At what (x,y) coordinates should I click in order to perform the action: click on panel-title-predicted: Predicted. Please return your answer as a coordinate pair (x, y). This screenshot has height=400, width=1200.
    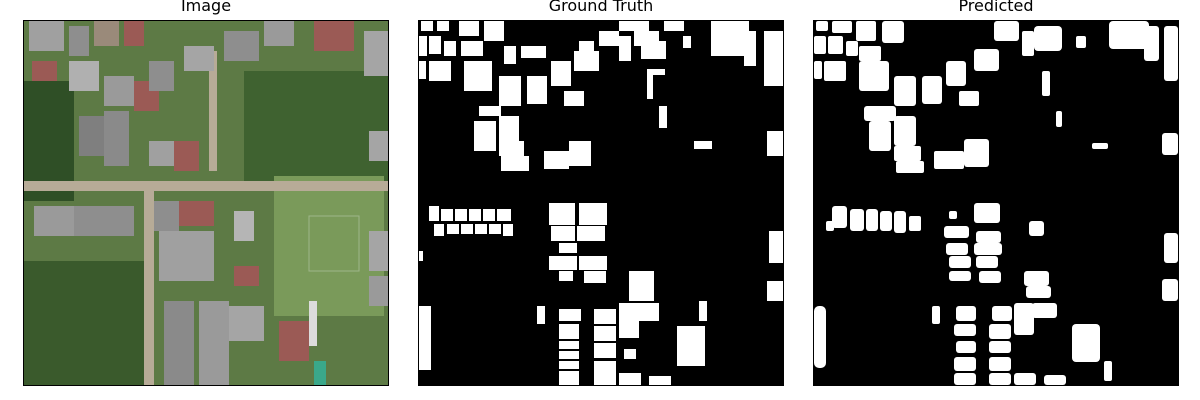
    Looking at the image, I should click on (996, 7).